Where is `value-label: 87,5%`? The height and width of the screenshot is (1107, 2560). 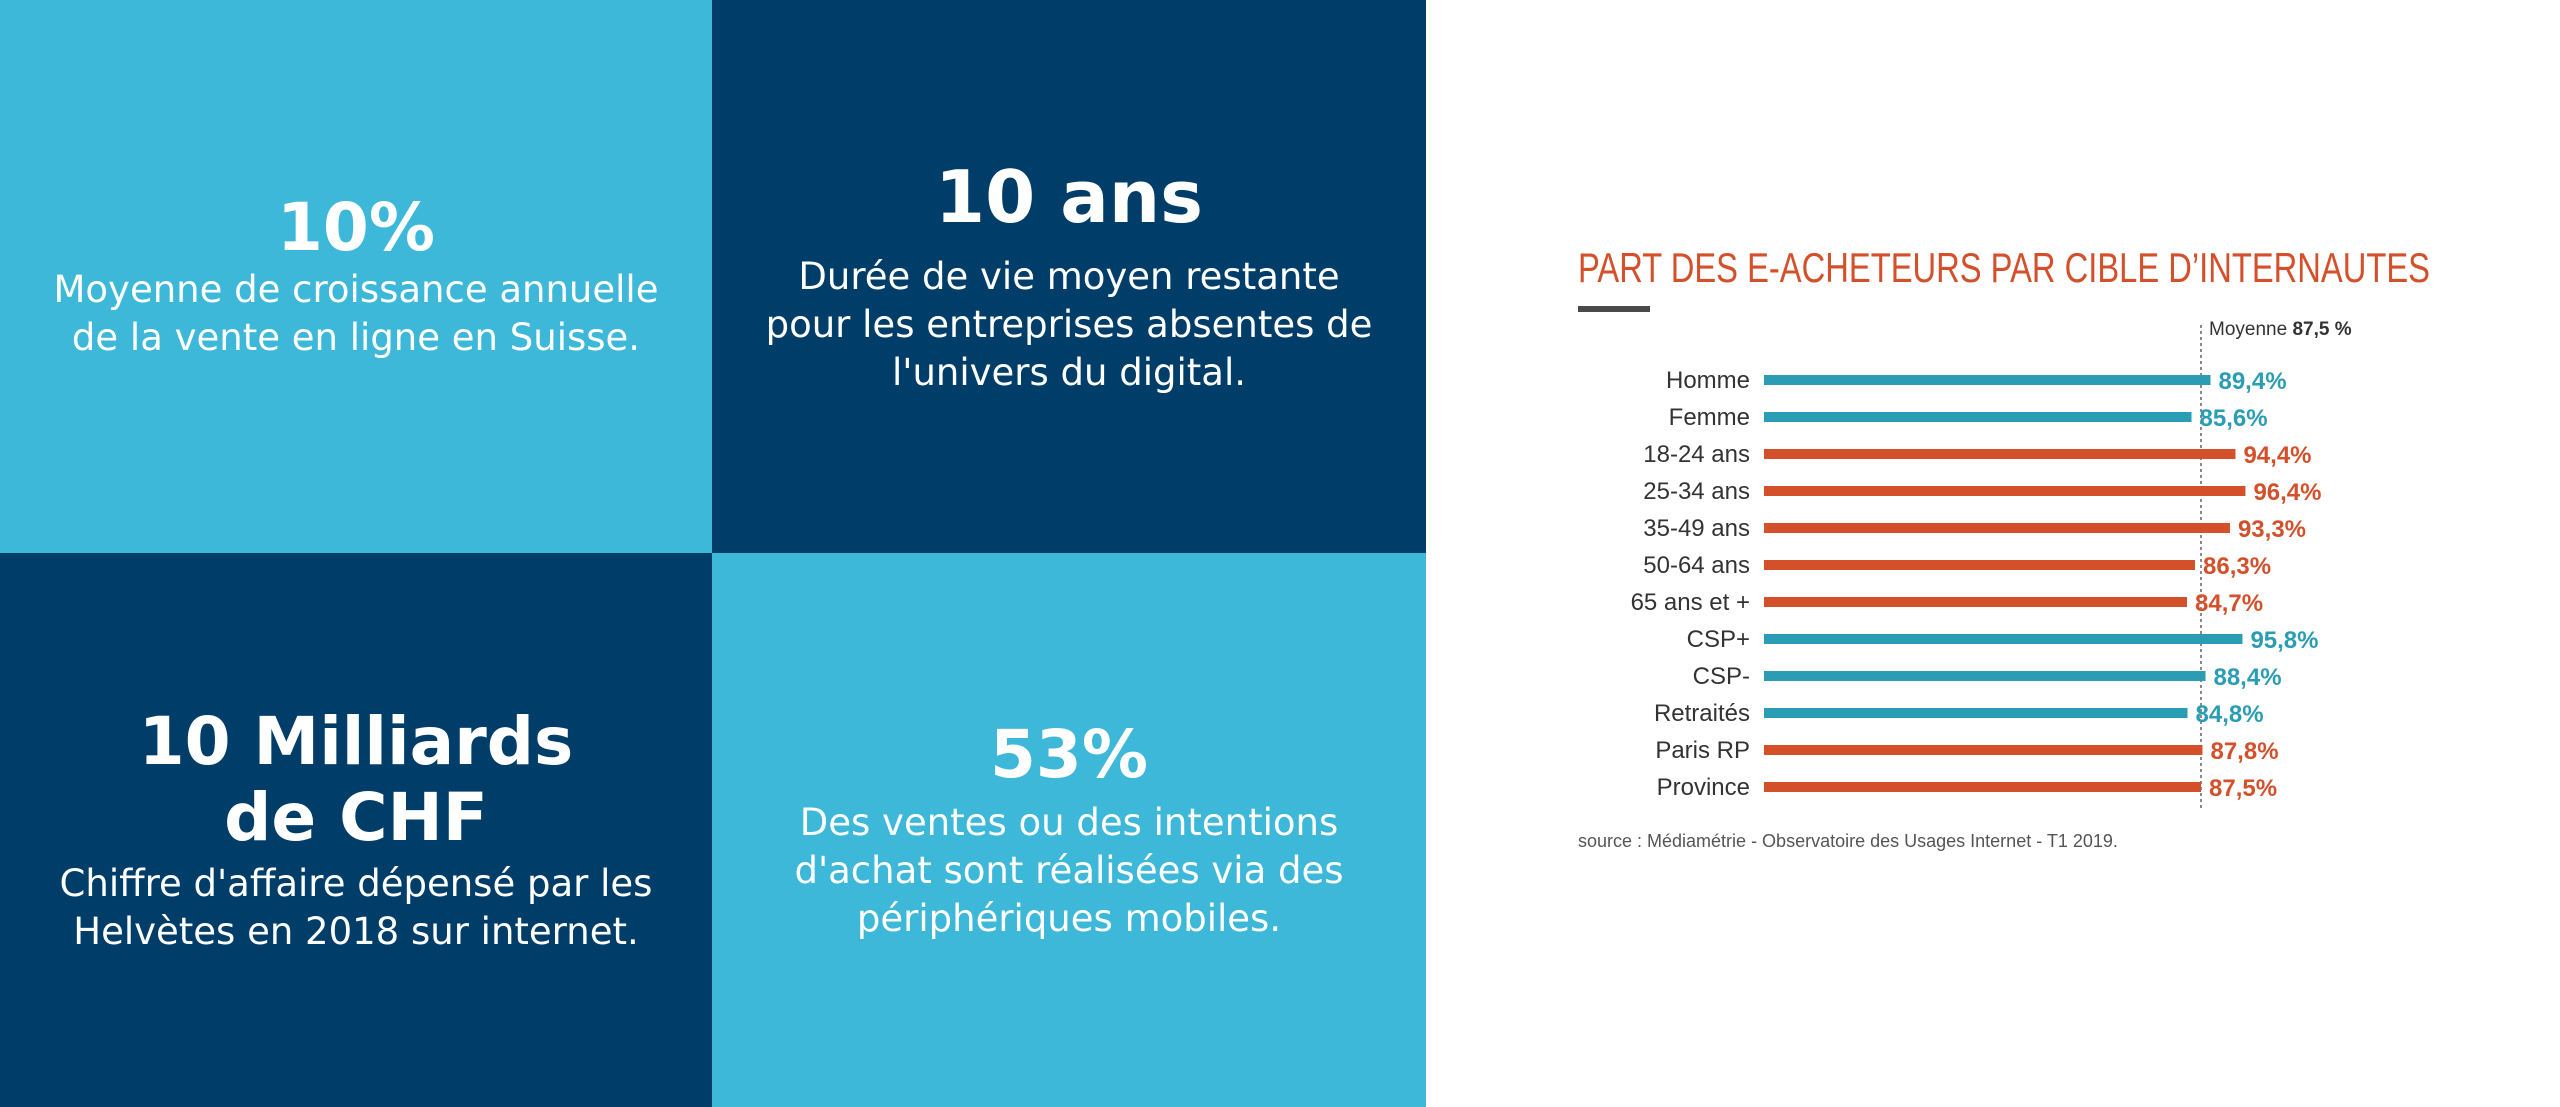 value-label: 87,5% is located at coordinates (2243, 788).